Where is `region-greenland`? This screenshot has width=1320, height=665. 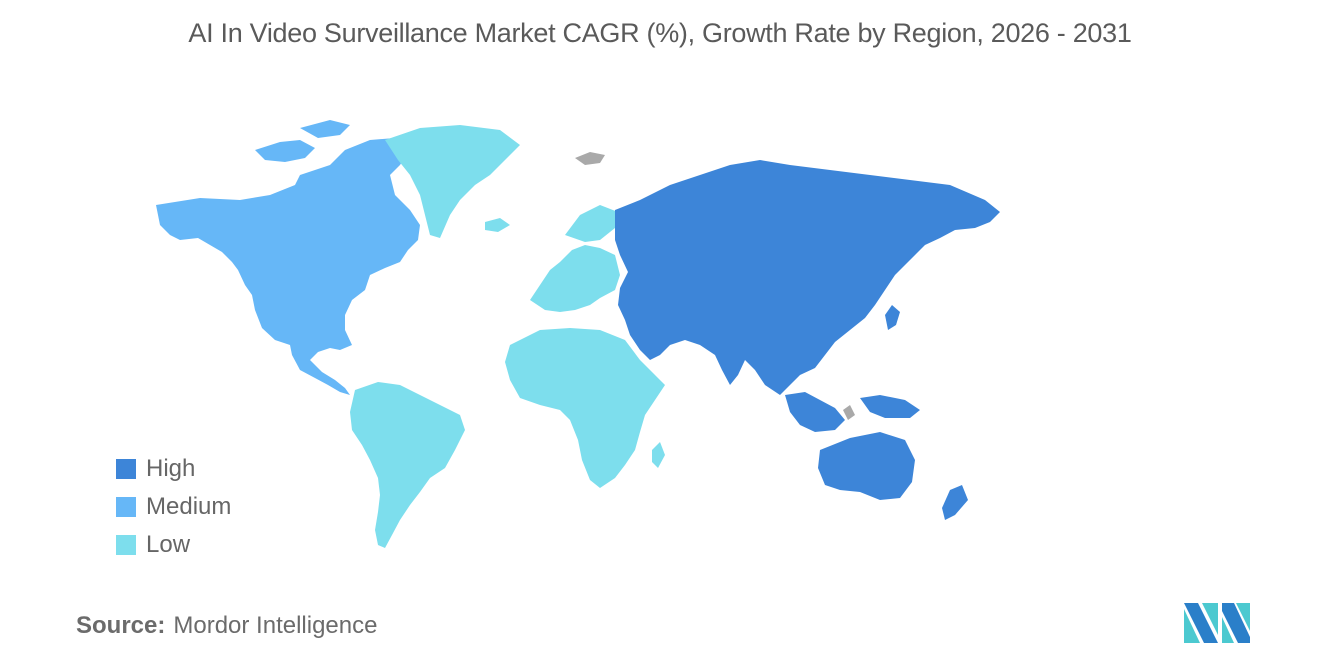
region-greenland is located at coordinates (452, 181).